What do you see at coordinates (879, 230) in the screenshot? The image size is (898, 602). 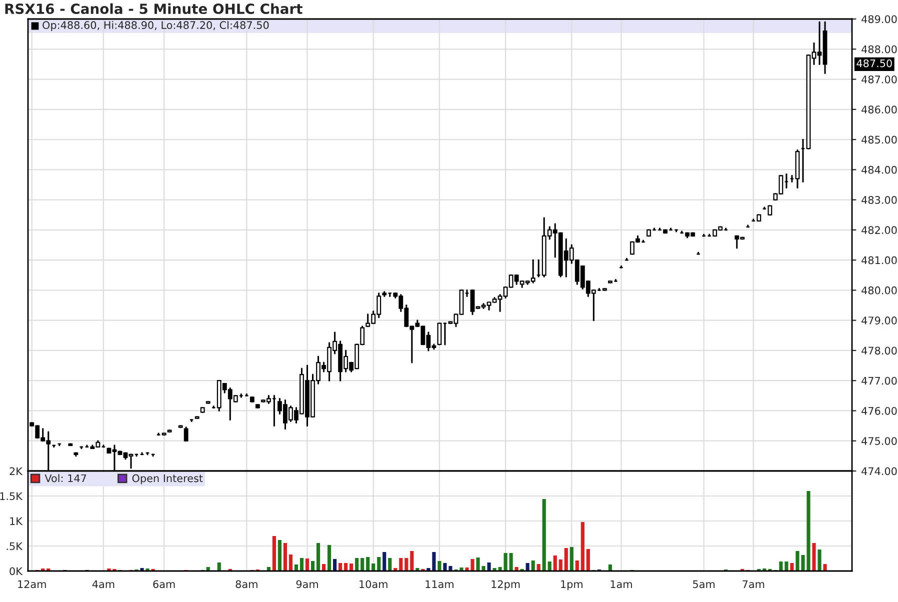 I see `y-tick-label: 482.00` at bounding box center [879, 230].